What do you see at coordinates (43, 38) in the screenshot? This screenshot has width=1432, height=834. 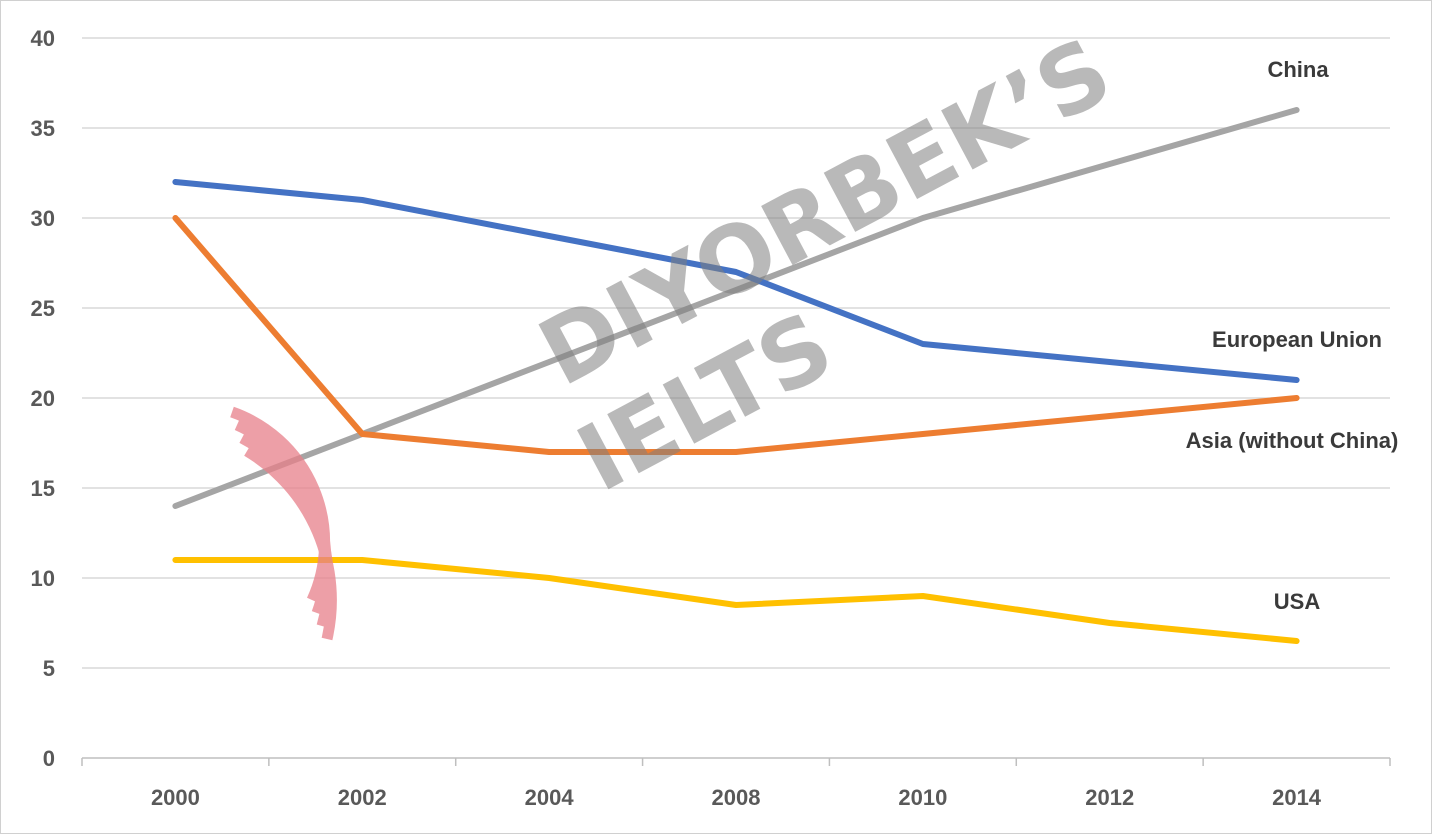 I see `y-tick-label: 40` at bounding box center [43, 38].